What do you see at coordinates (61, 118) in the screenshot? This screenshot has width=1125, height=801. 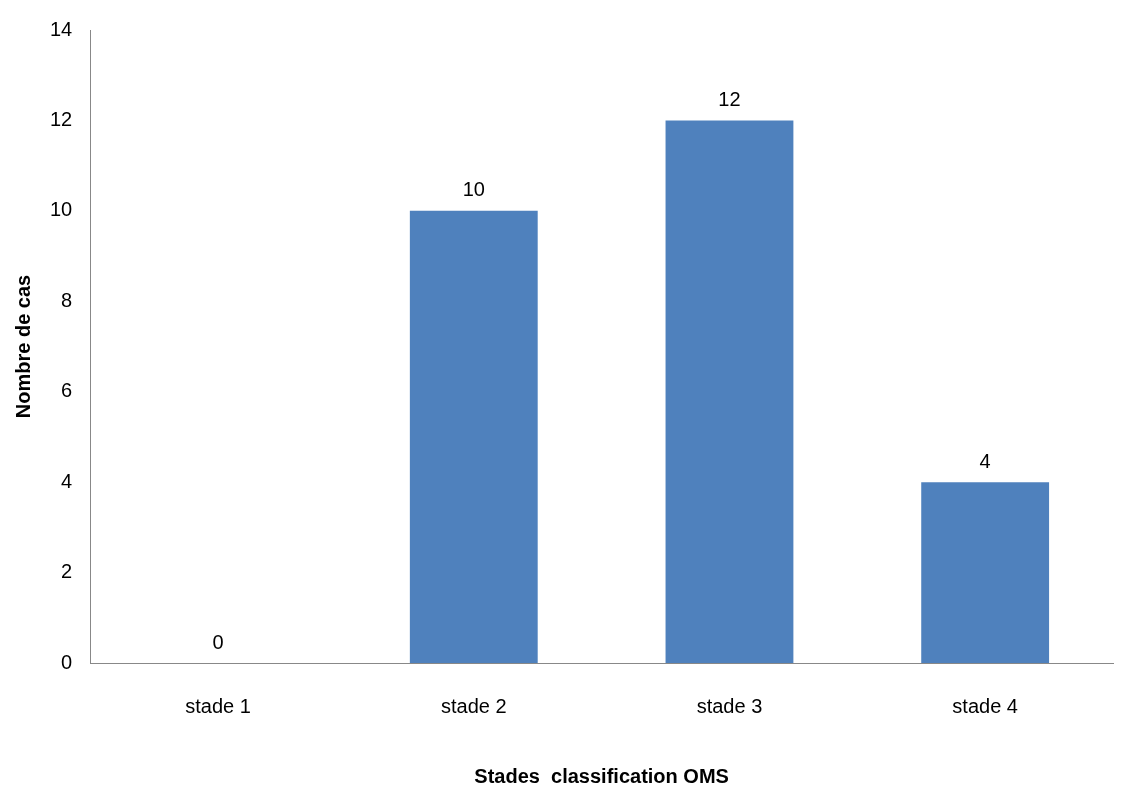 I see `y-tick-label: 12` at bounding box center [61, 118].